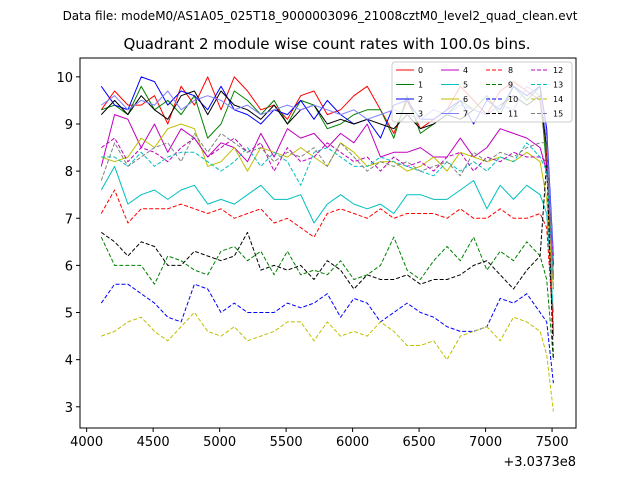  What do you see at coordinates (420, 85) in the screenshot?
I see `legend-label-1: 1` at bounding box center [420, 85].